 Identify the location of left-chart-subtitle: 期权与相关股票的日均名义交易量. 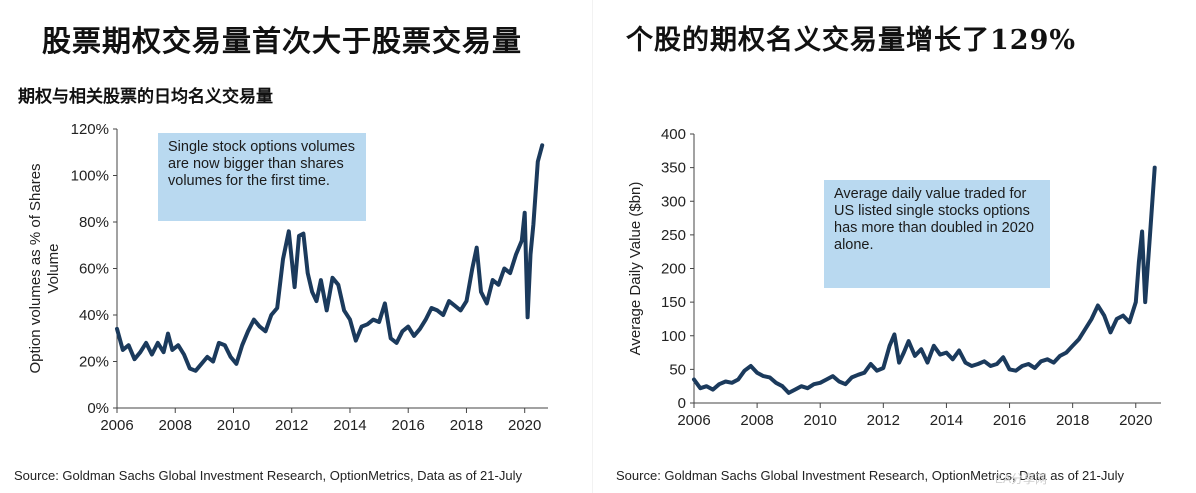
(145, 97).